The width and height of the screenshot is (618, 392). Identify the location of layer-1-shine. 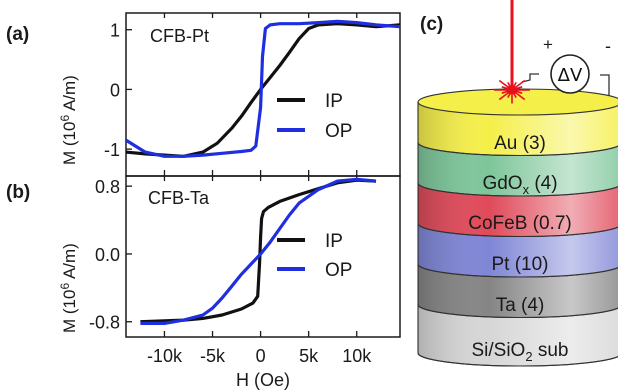
(518, 169).